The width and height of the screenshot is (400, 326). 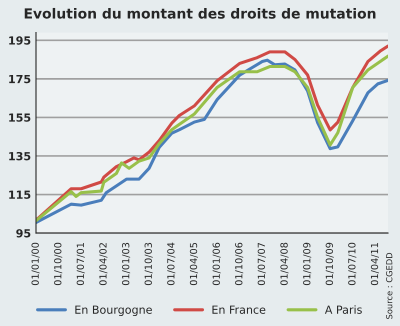 What do you see at coordinates (35, 264) in the screenshot?
I see `x-tick-label: 01/01/00` at bounding box center [35, 264].